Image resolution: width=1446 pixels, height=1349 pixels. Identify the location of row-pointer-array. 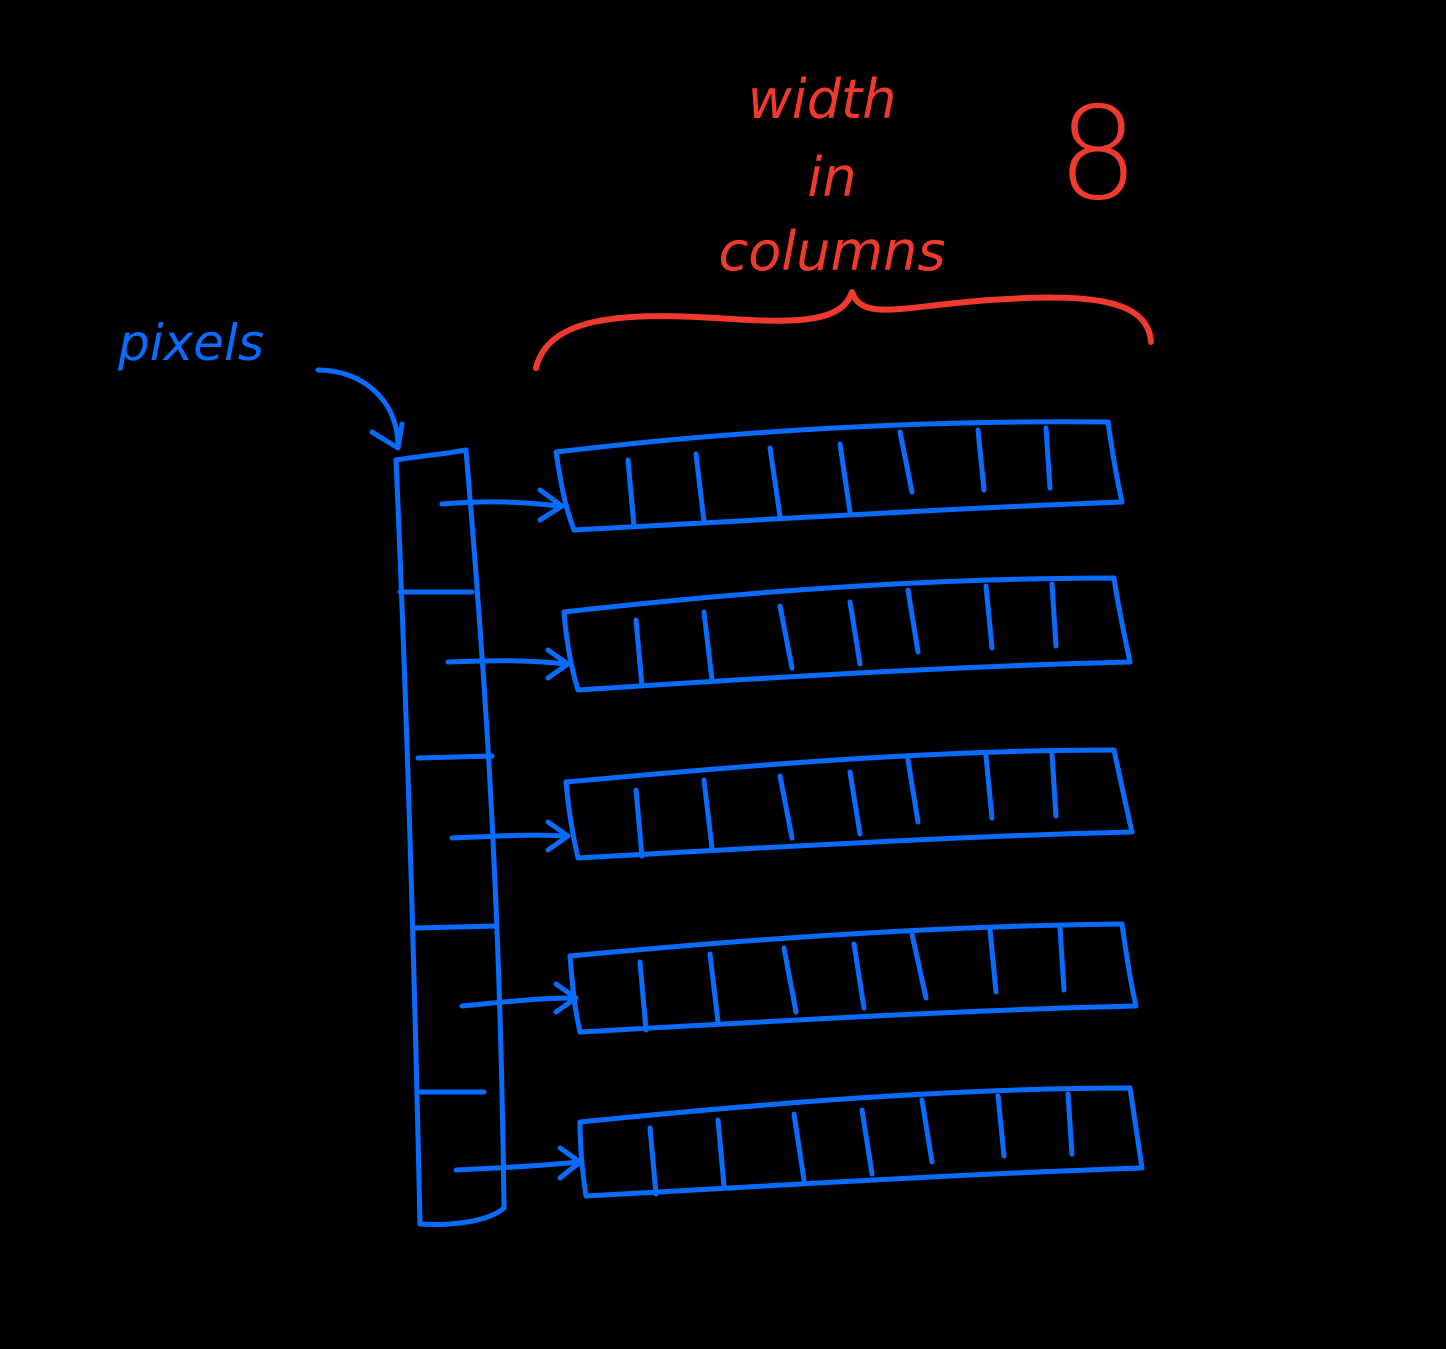
(450, 837).